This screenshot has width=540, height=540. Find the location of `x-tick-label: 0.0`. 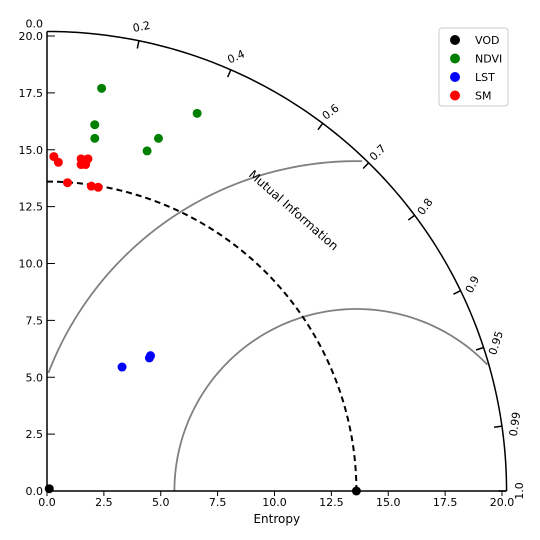

x-tick-label: 0.0 is located at coordinates (47, 502).